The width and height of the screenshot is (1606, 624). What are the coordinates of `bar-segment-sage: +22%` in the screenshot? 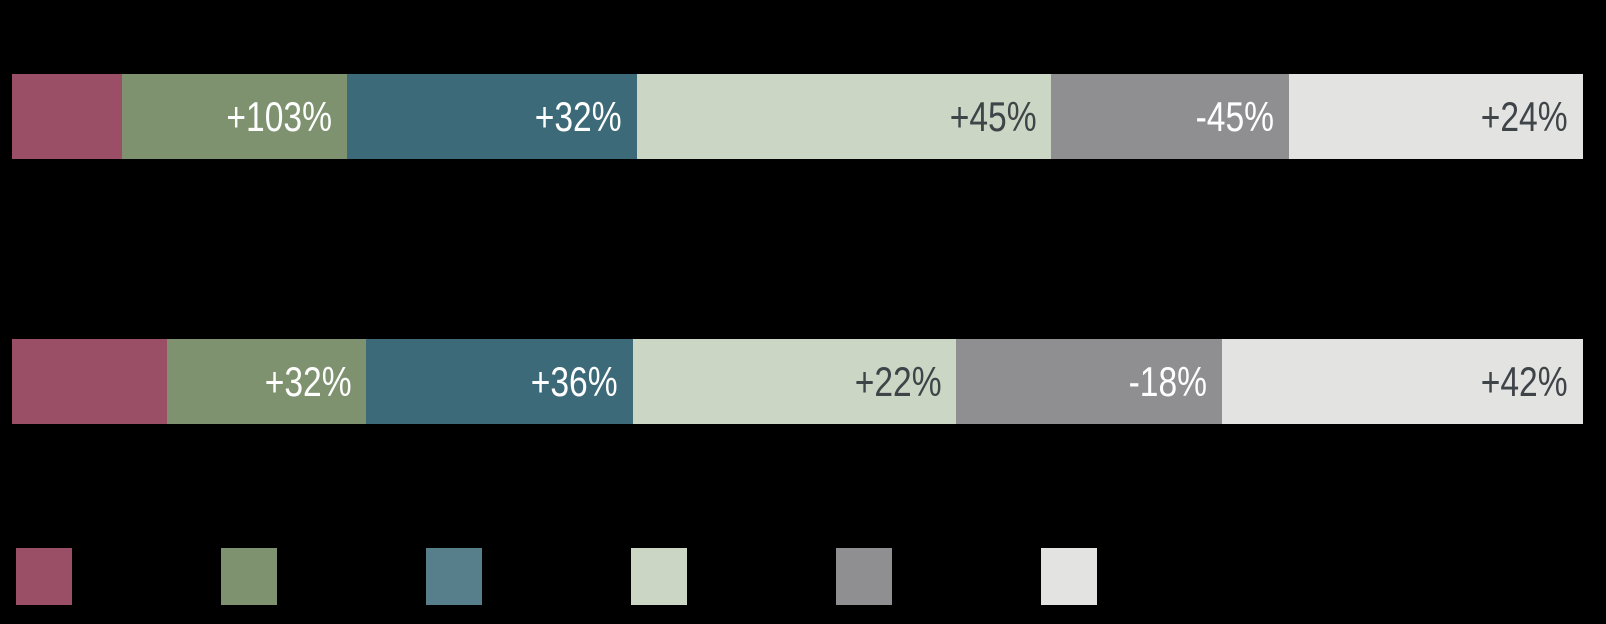 It's located at (794, 381).